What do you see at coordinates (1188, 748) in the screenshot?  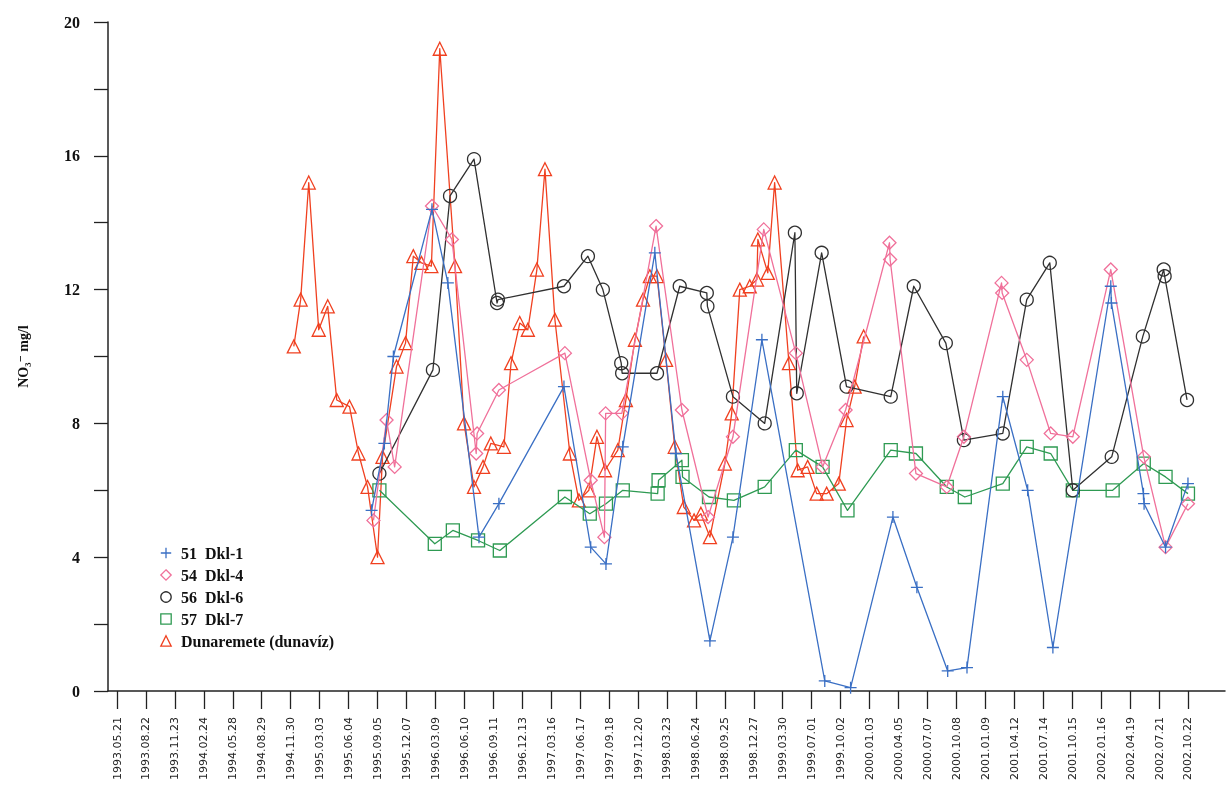 I see `x-tick-label: 2002.10.22` at bounding box center [1188, 748].